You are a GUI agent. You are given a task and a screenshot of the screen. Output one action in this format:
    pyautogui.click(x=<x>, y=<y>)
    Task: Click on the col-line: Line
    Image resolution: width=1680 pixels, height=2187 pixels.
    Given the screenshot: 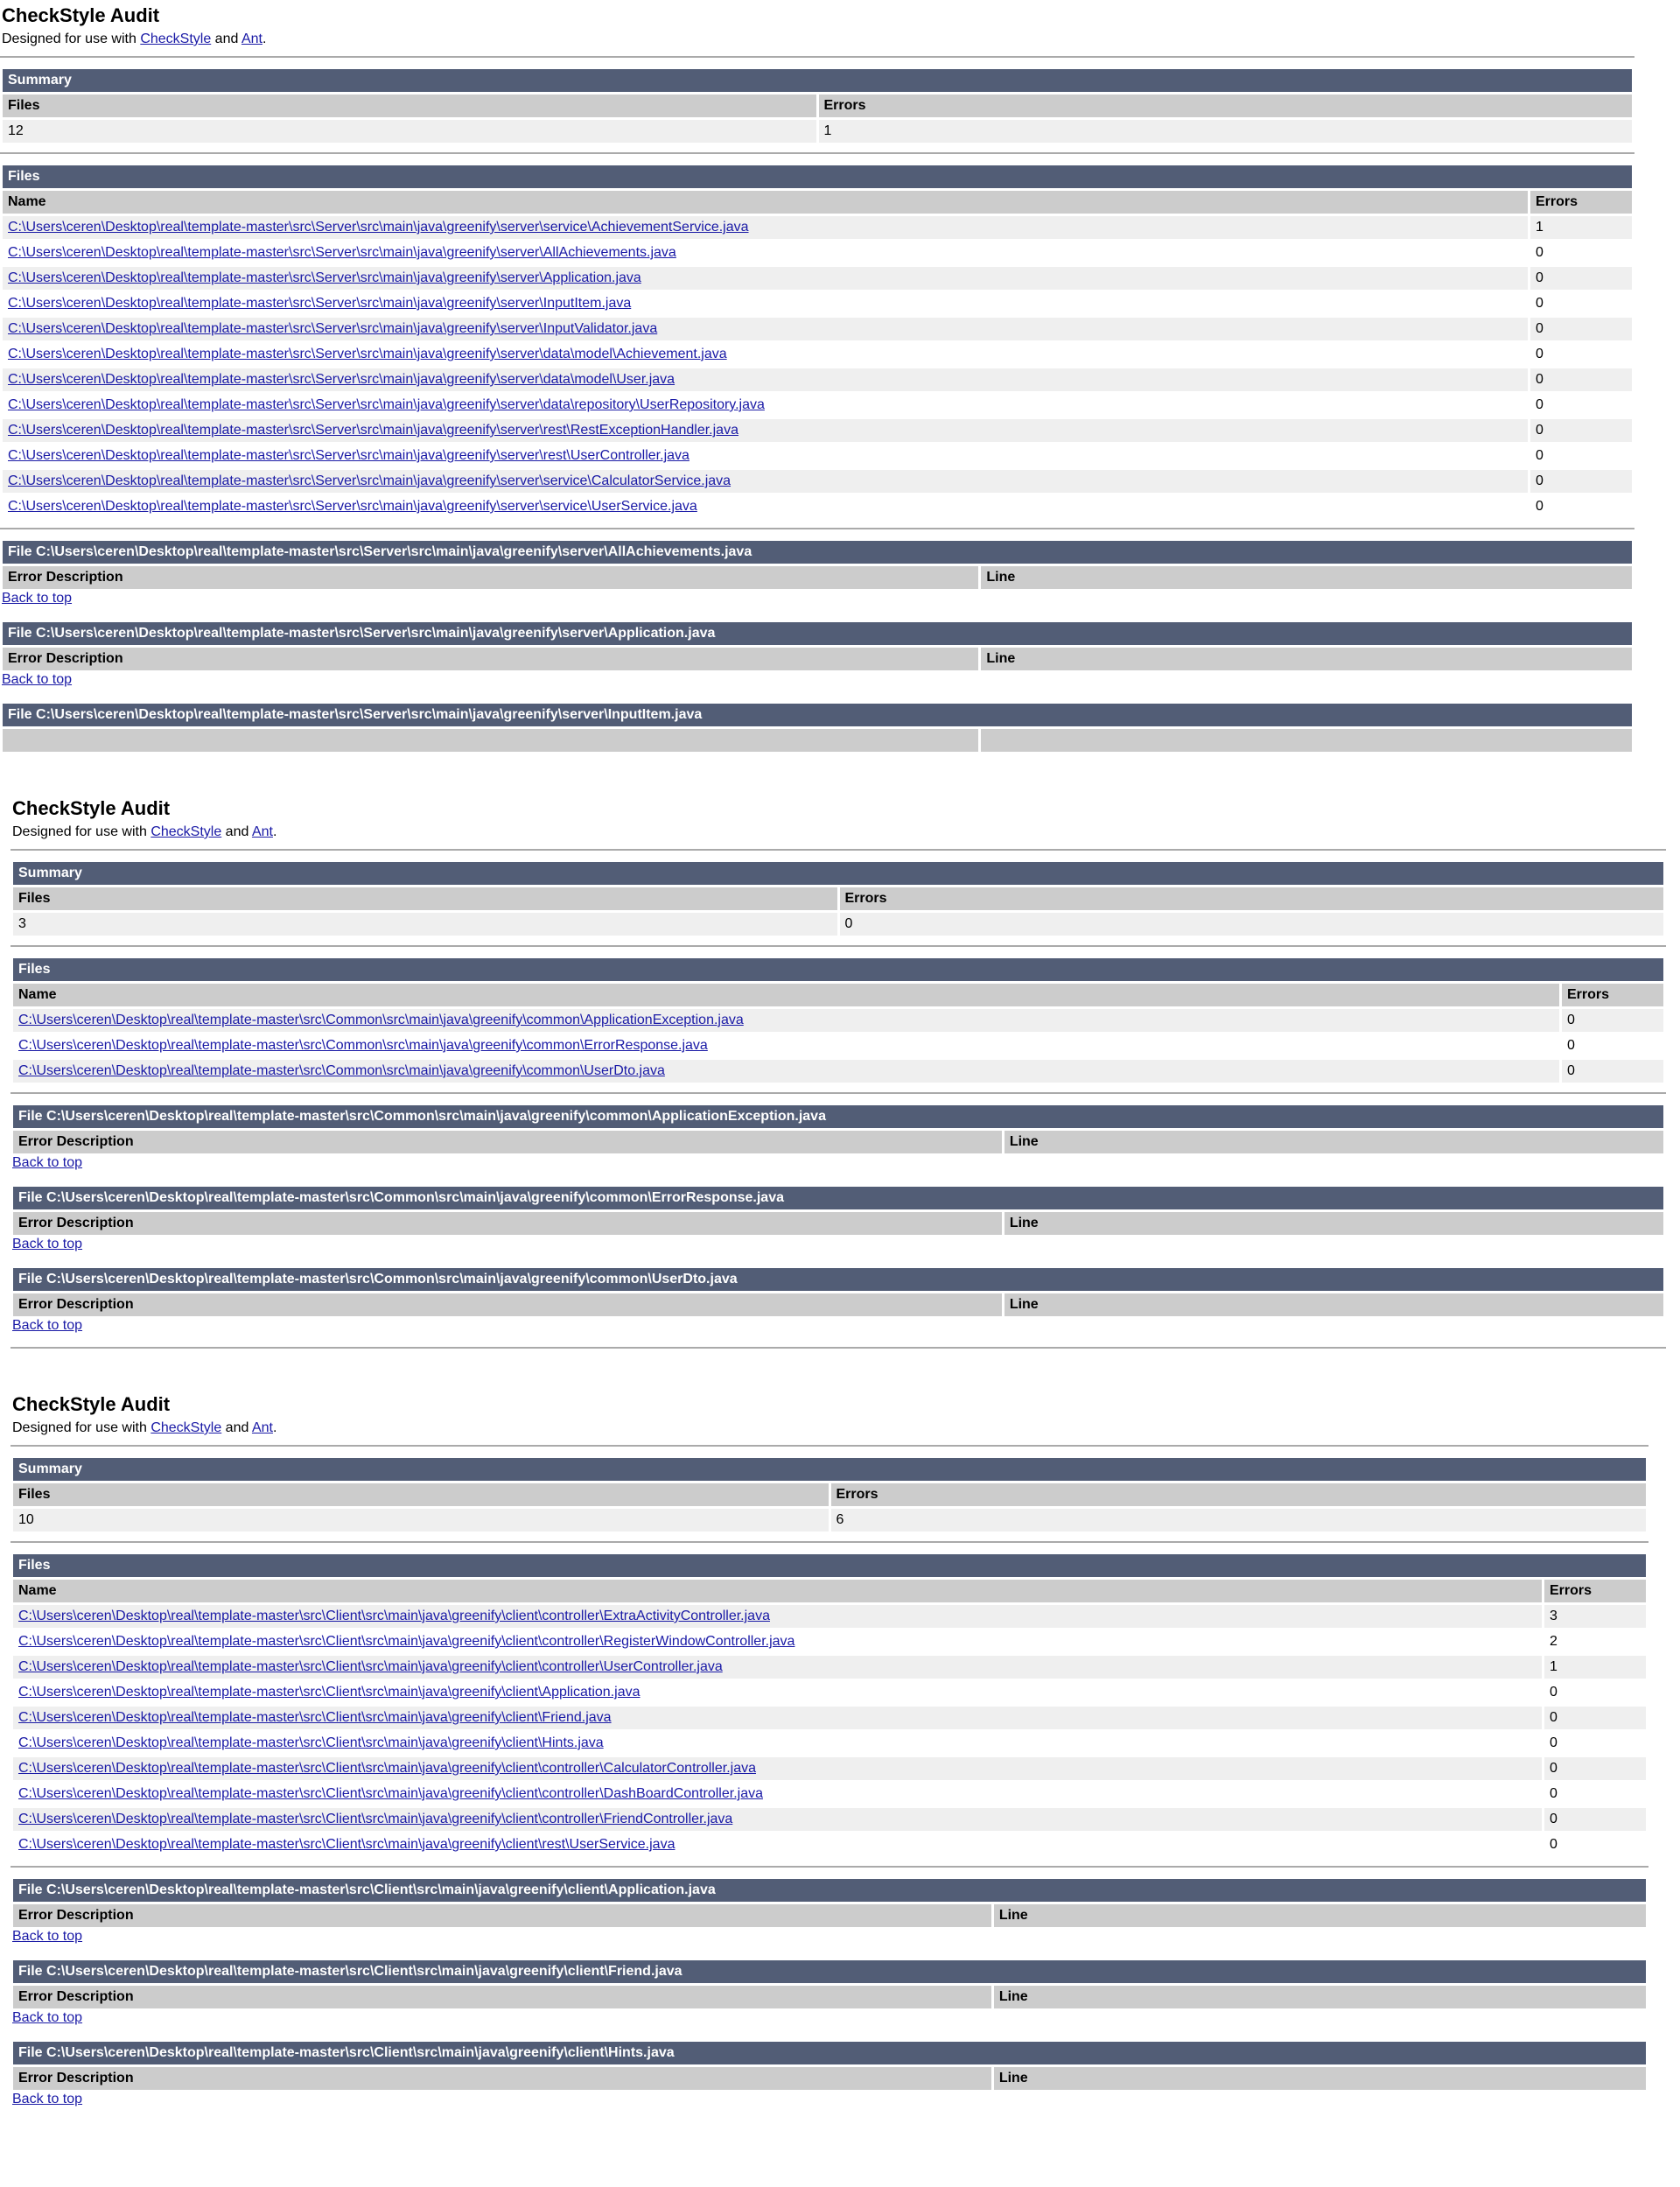 What is the action you would take?
    pyautogui.click(x=1333, y=1142)
    